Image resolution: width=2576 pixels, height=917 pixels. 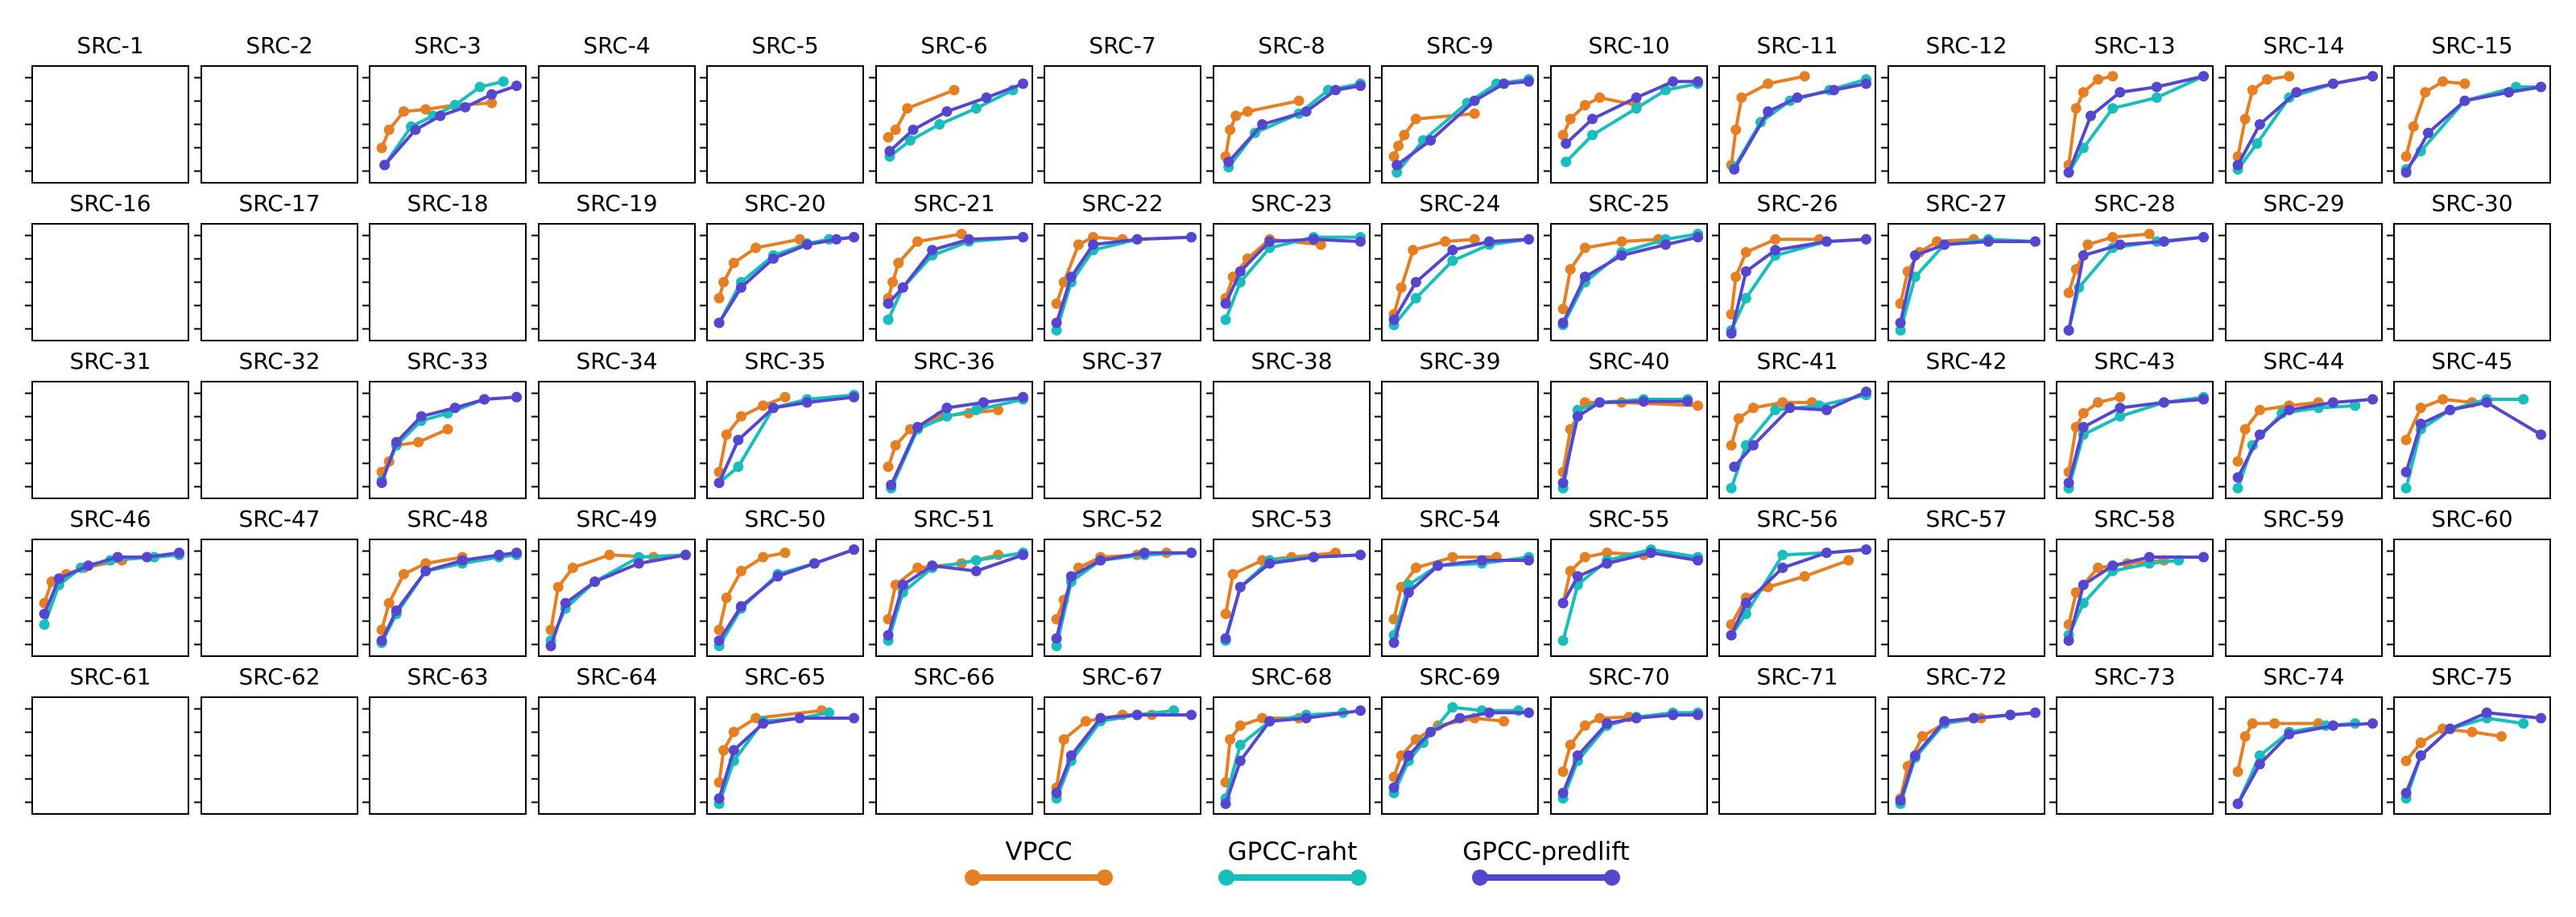 I want to click on panel-title: SRC-47, so click(x=279, y=519).